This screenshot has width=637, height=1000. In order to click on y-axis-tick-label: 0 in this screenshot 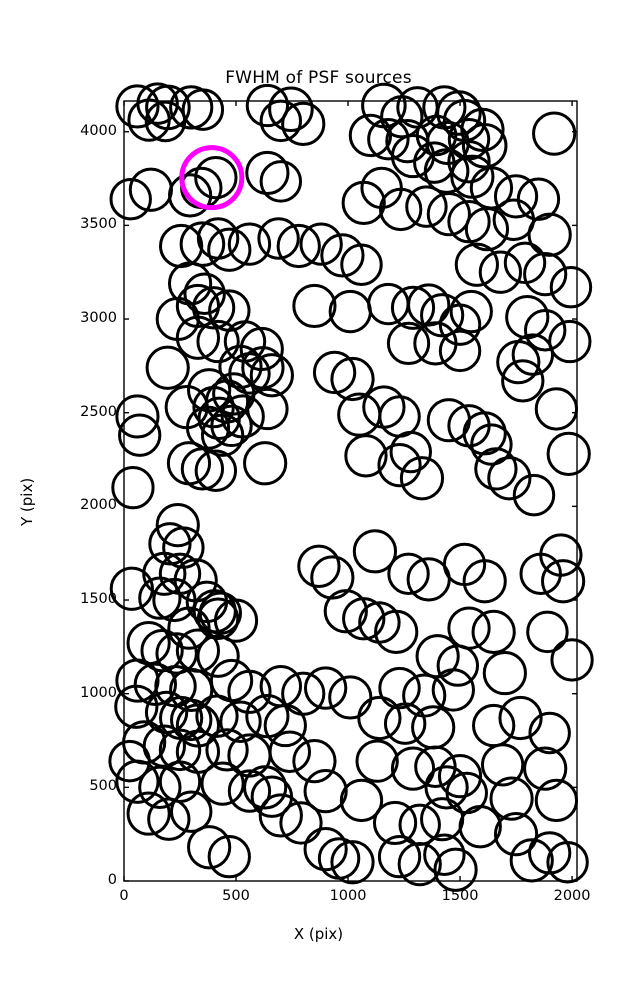, I will do `click(112, 880)`.